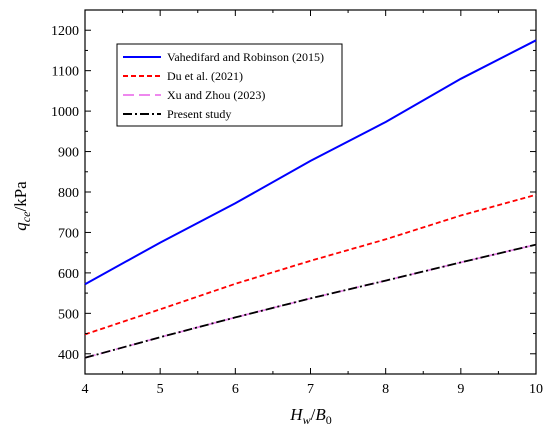 This screenshot has width=550, height=434. What do you see at coordinates (65, 31) in the screenshot?
I see `y-tick-label: 1200` at bounding box center [65, 31].